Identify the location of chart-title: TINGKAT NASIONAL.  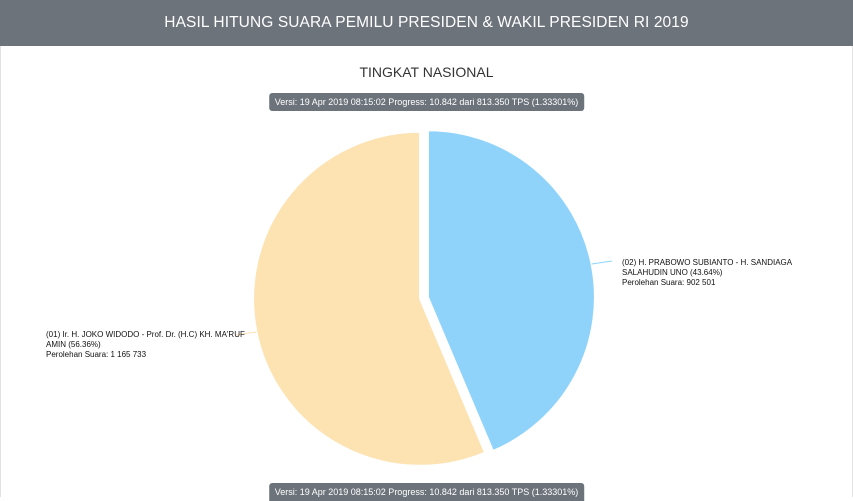
(426, 72).